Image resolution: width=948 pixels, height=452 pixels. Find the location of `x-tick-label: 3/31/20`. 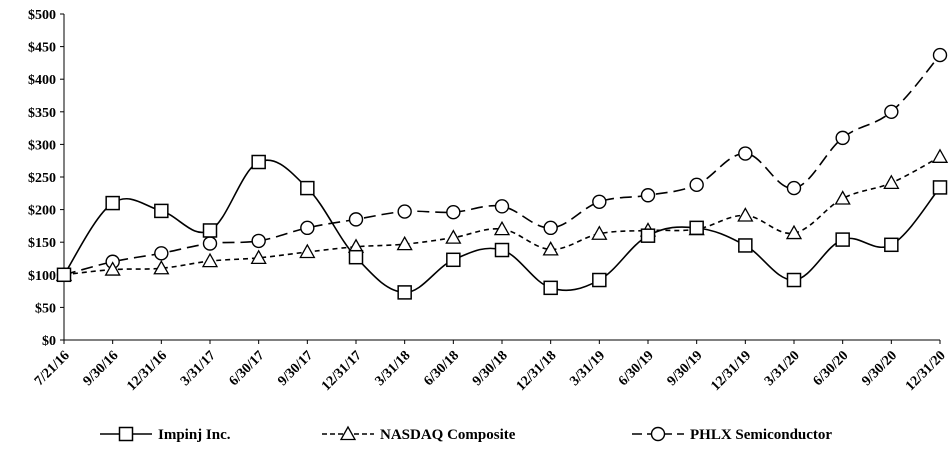

x-tick-label: 3/31/20 is located at coordinates (782, 368).